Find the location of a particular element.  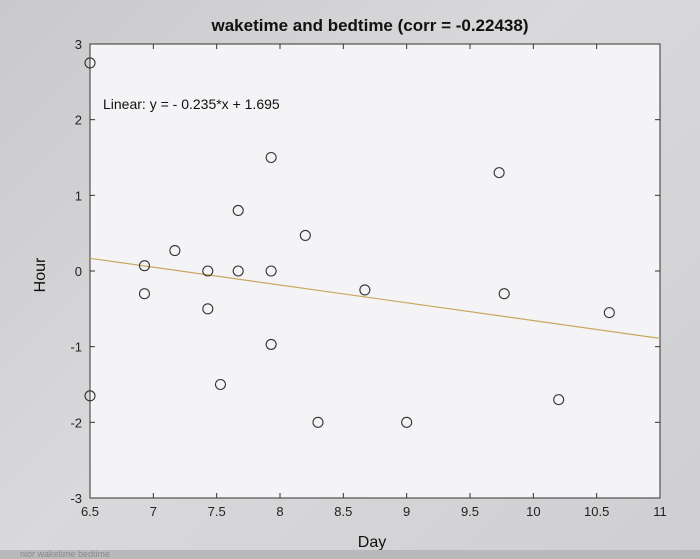

y-tick-label: 1 is located at coordinates (78, 195).